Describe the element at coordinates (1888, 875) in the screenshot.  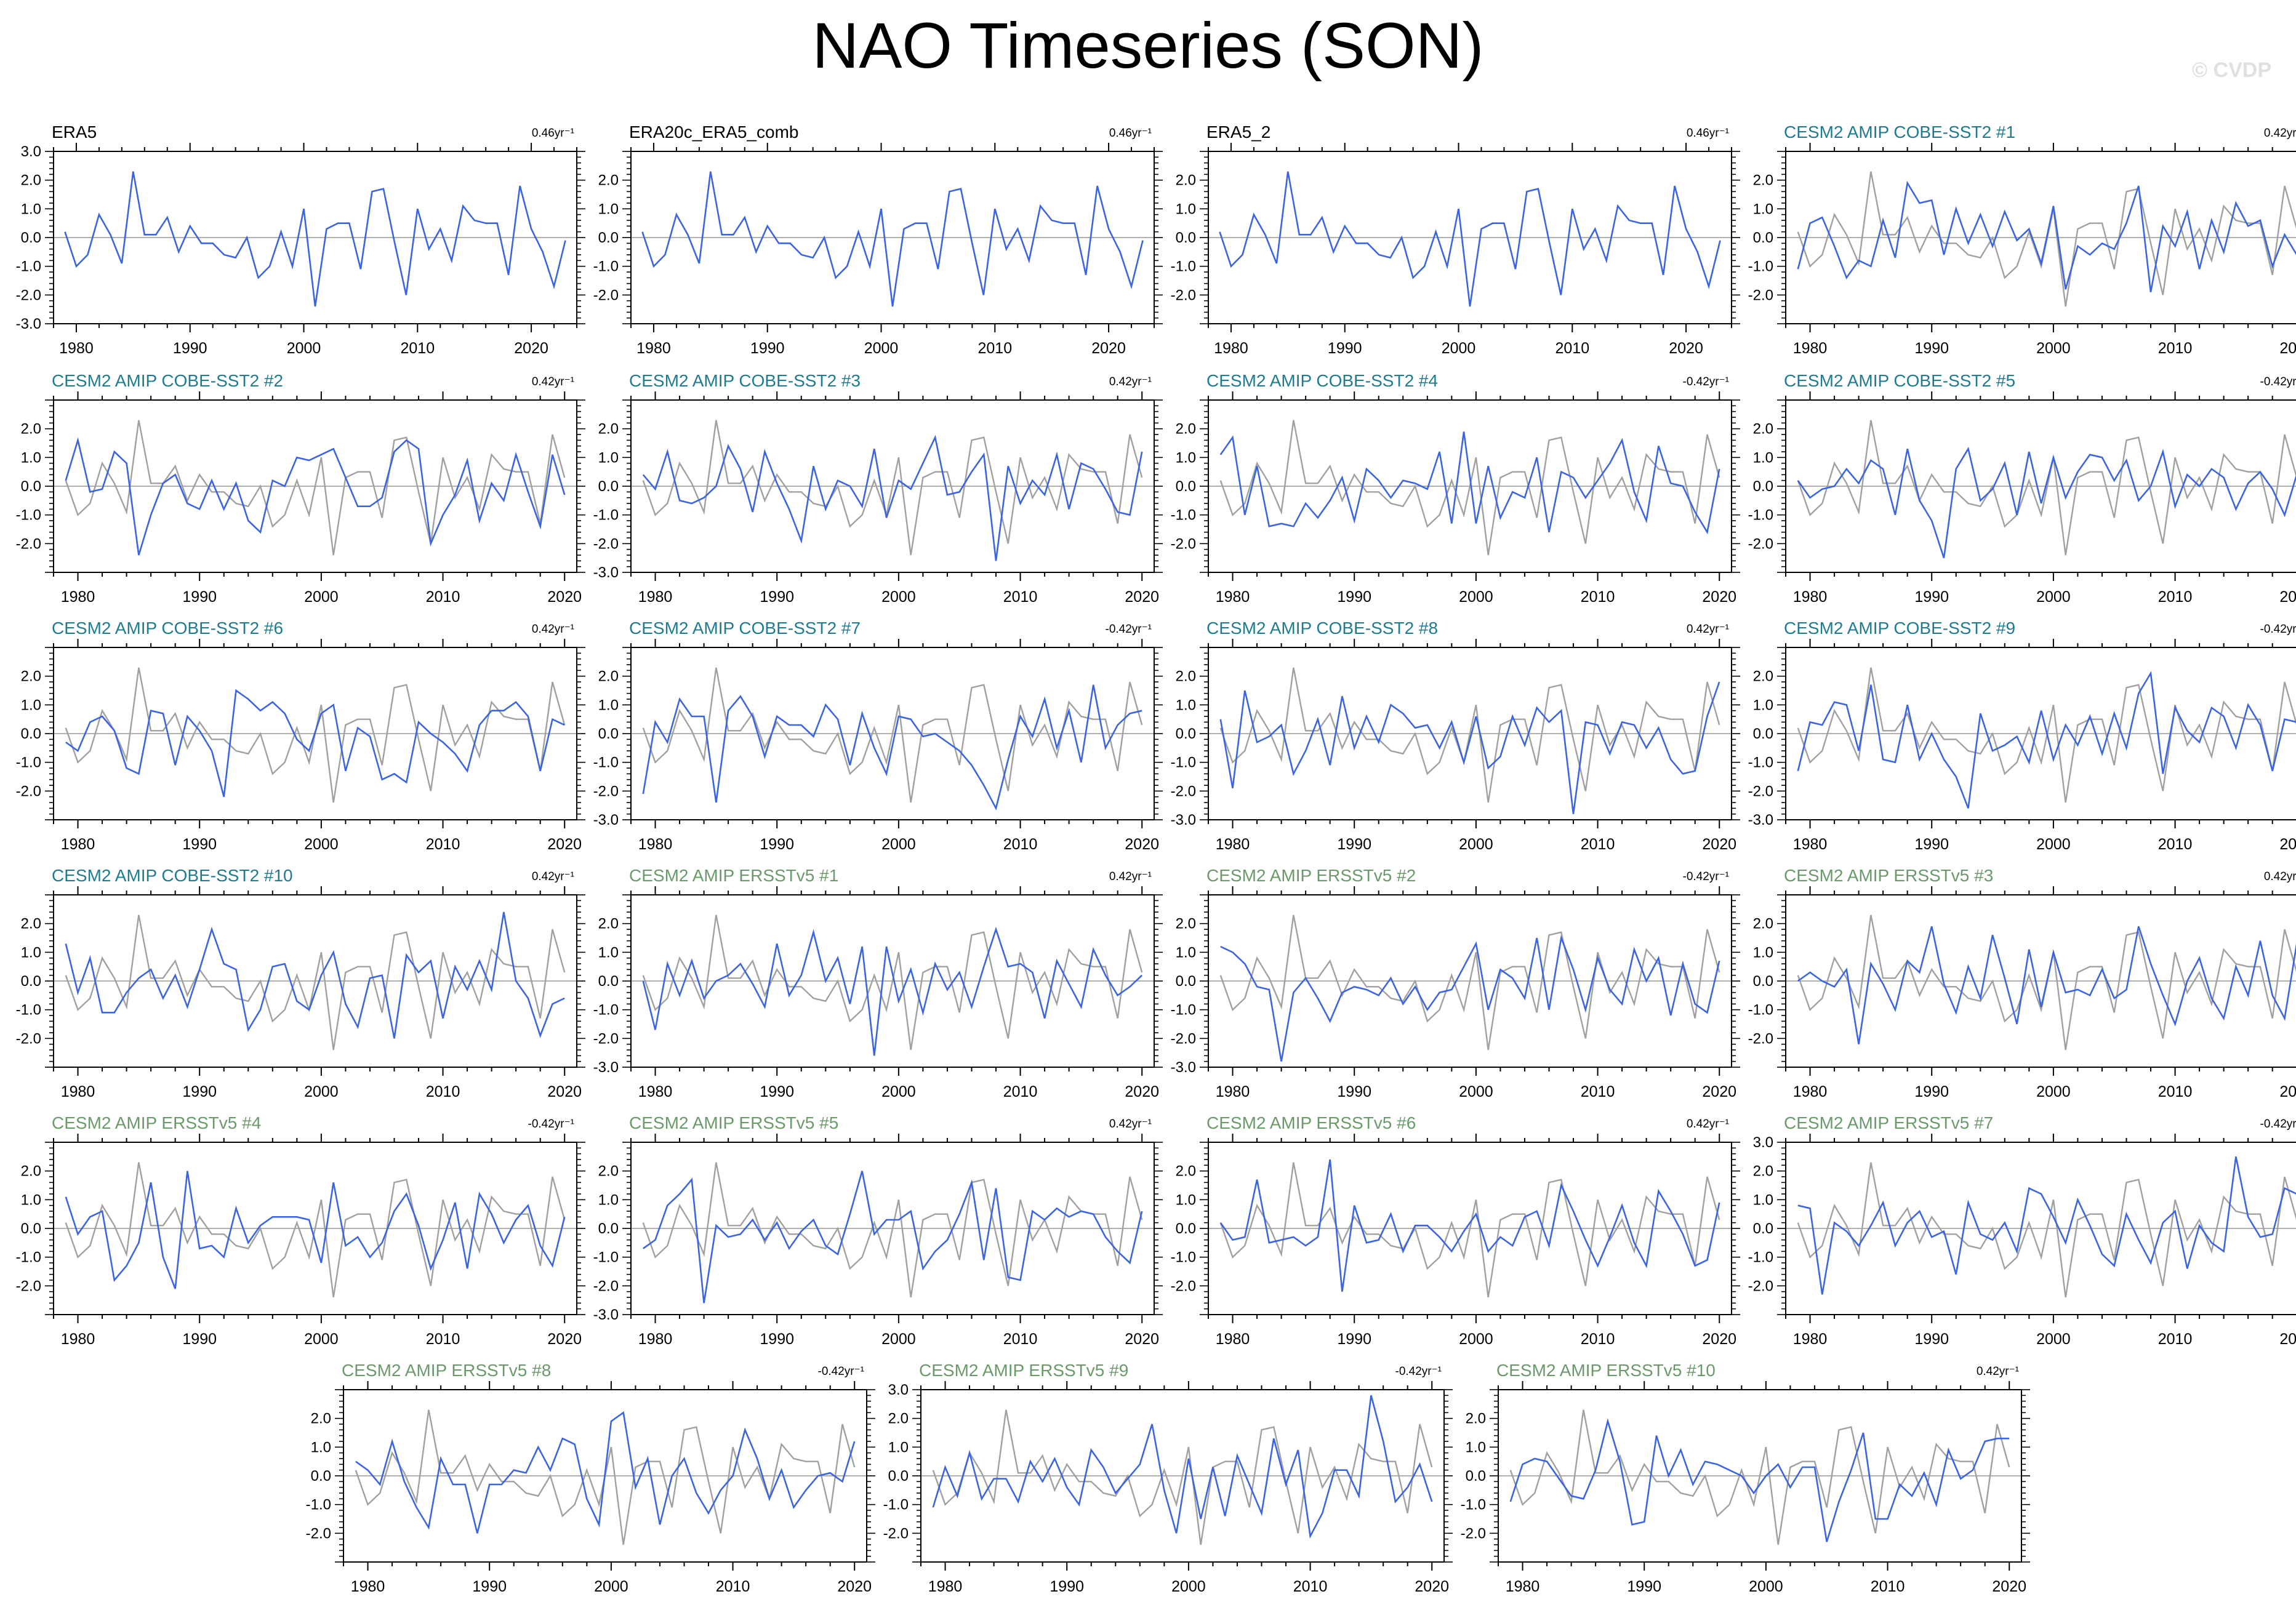
I see `panel-title: CESM2 AMIP ERSSTv5 #3` at that location.